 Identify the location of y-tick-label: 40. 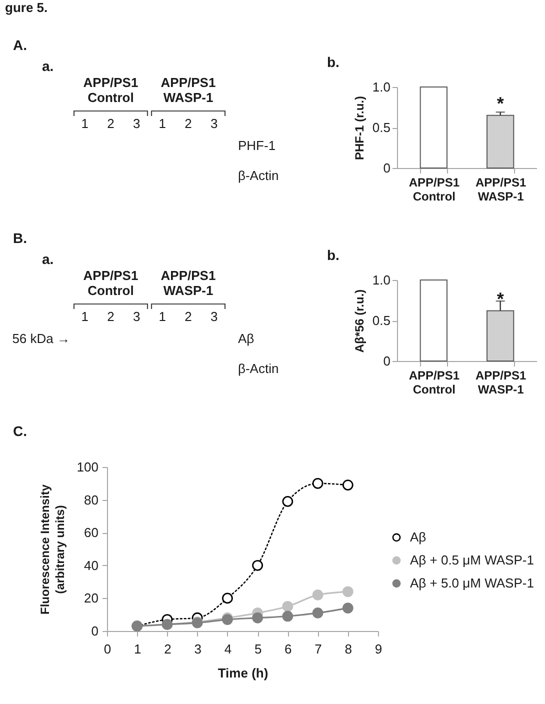
(91, 565).